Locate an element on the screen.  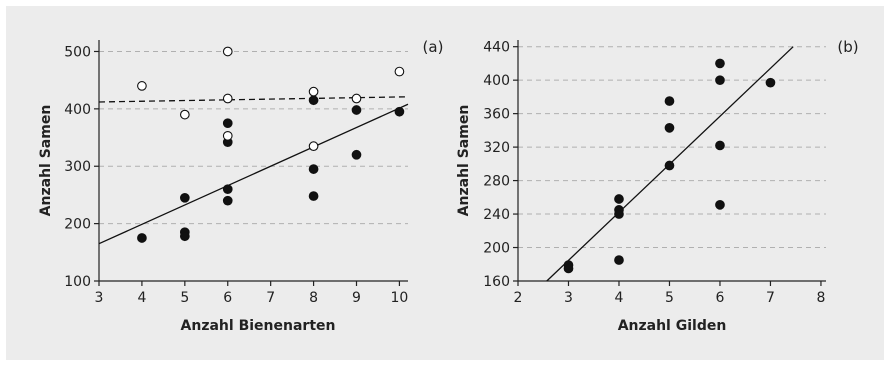
x-axis-title: Anzahl Gilden is located at coordinates (672, 326).